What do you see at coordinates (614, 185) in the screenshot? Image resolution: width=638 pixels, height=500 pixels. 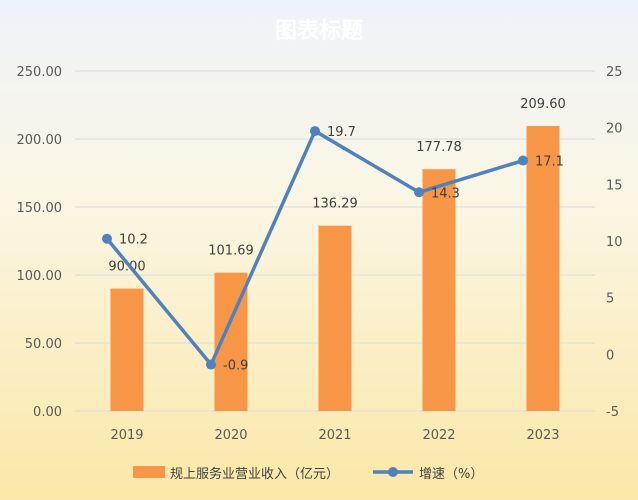 I see `y-right-tick-label: 15` at bounding box center [614, 185].